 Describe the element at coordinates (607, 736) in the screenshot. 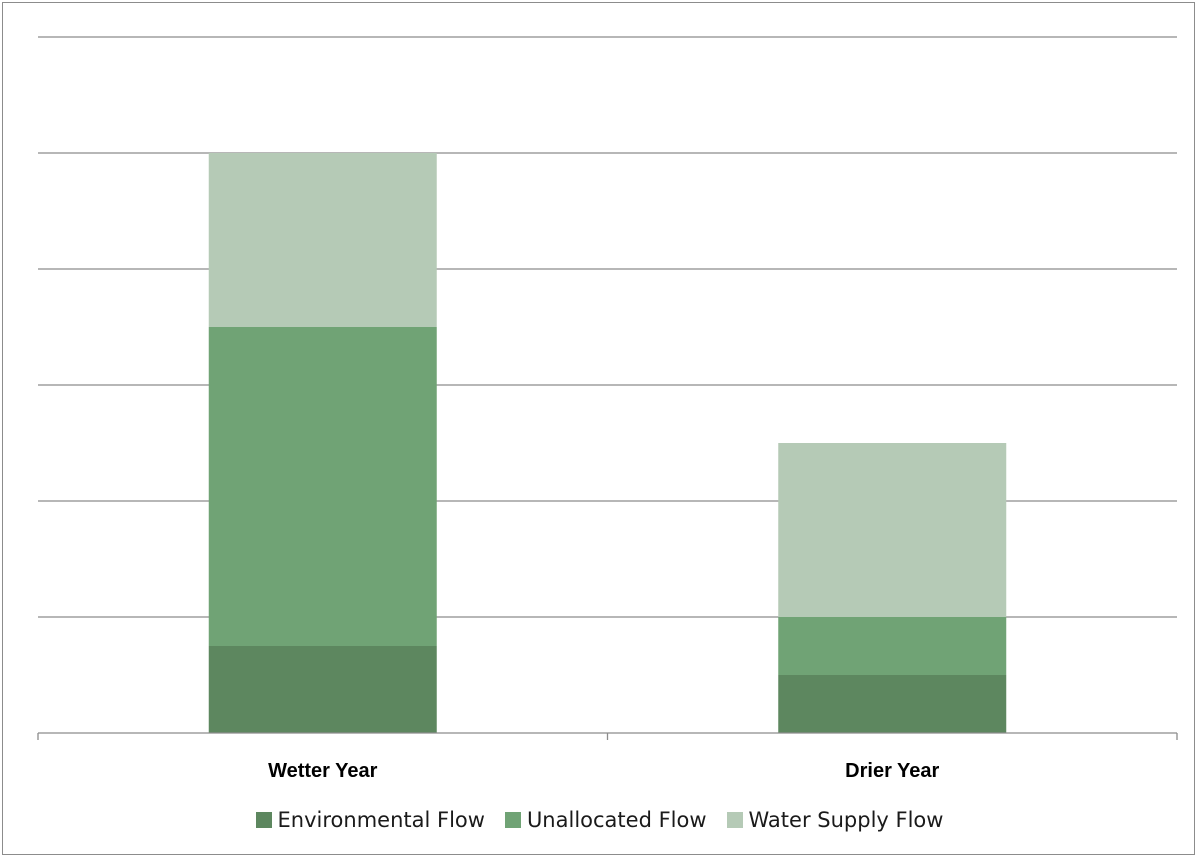

I see `x-axis` at that location.